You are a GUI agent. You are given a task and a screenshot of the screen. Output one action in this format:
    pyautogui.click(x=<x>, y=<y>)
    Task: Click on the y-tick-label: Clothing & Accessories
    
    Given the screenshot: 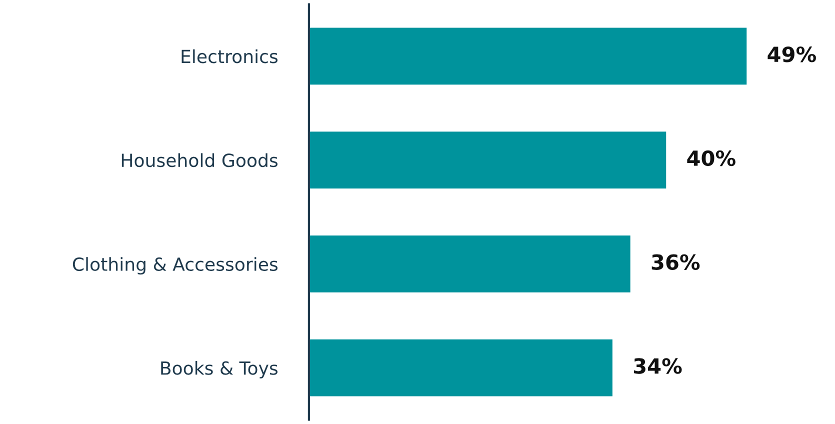 What is the action you would take?
    pyautogui.click(x=175, y=266)
    